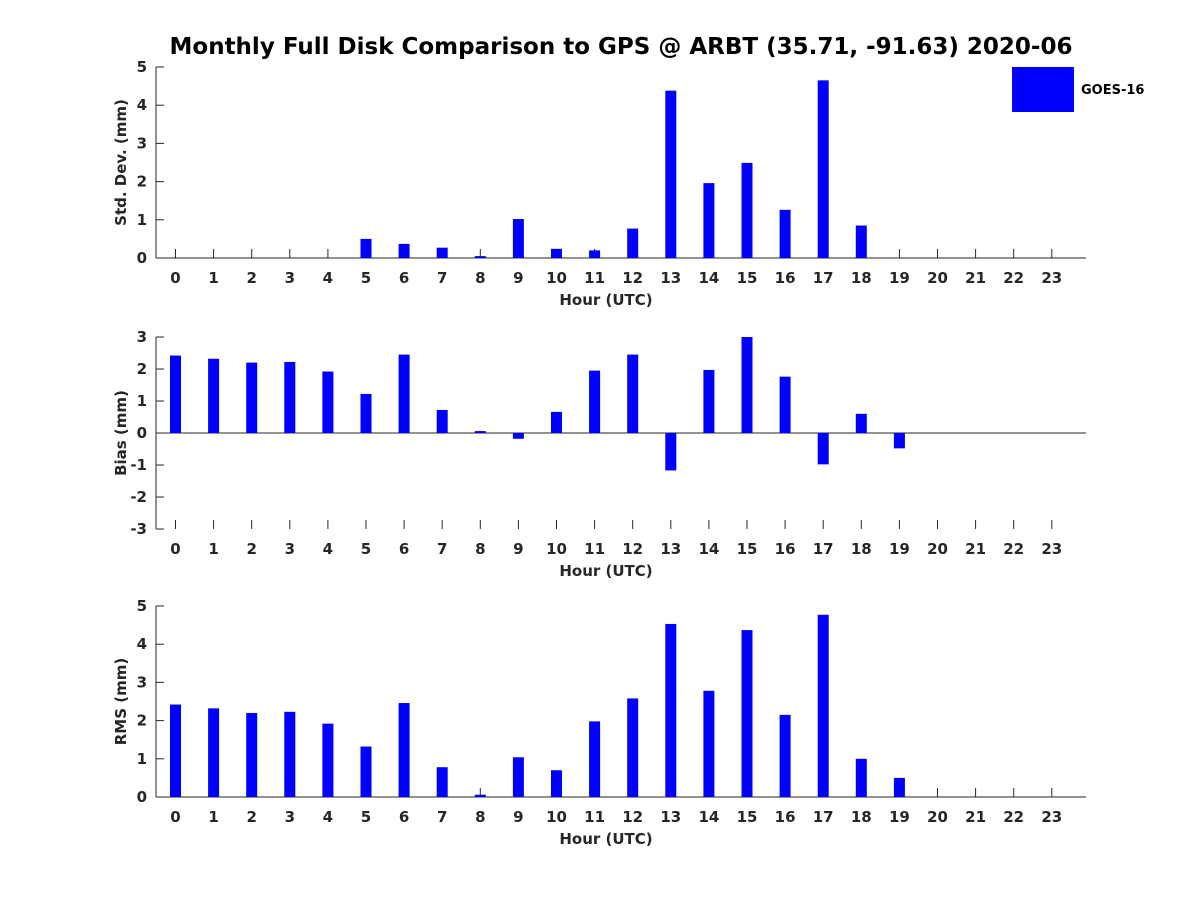 This screenshot has width=1200, height=900. Describe the element at coordinates (1078, 89) in the screenshot. I see `legend: GOES-16` at that location.